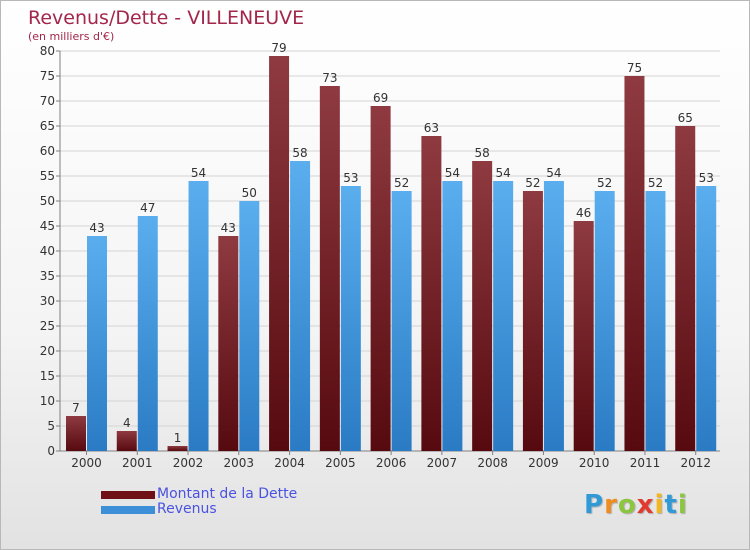  What do you see at coordinates (76, 433) in the screenshot?
I see `bar-dette-2000` at bounding box center [76, 433].